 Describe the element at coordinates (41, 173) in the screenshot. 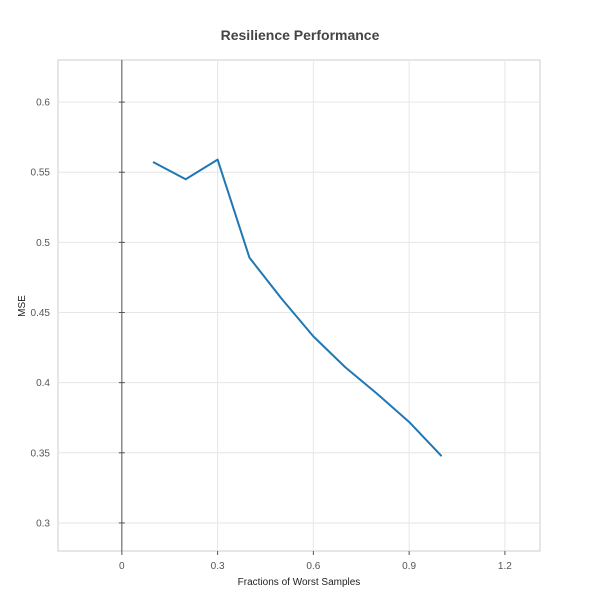

I see `y-tick-label: 0.55` at that location.